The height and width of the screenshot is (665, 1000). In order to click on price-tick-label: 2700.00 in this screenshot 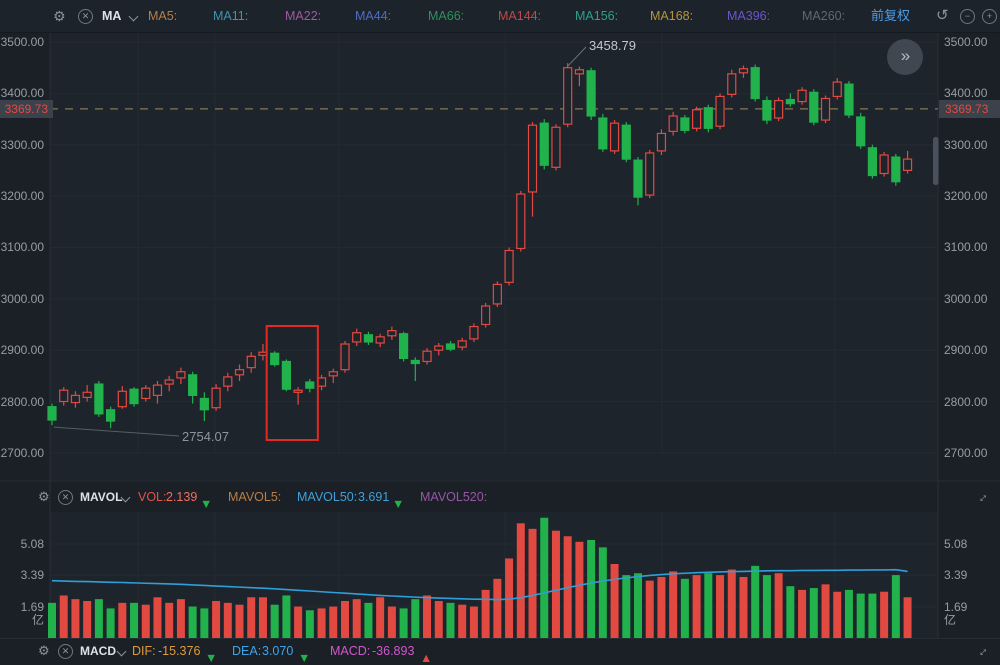, I will do `click(22, 452)`.